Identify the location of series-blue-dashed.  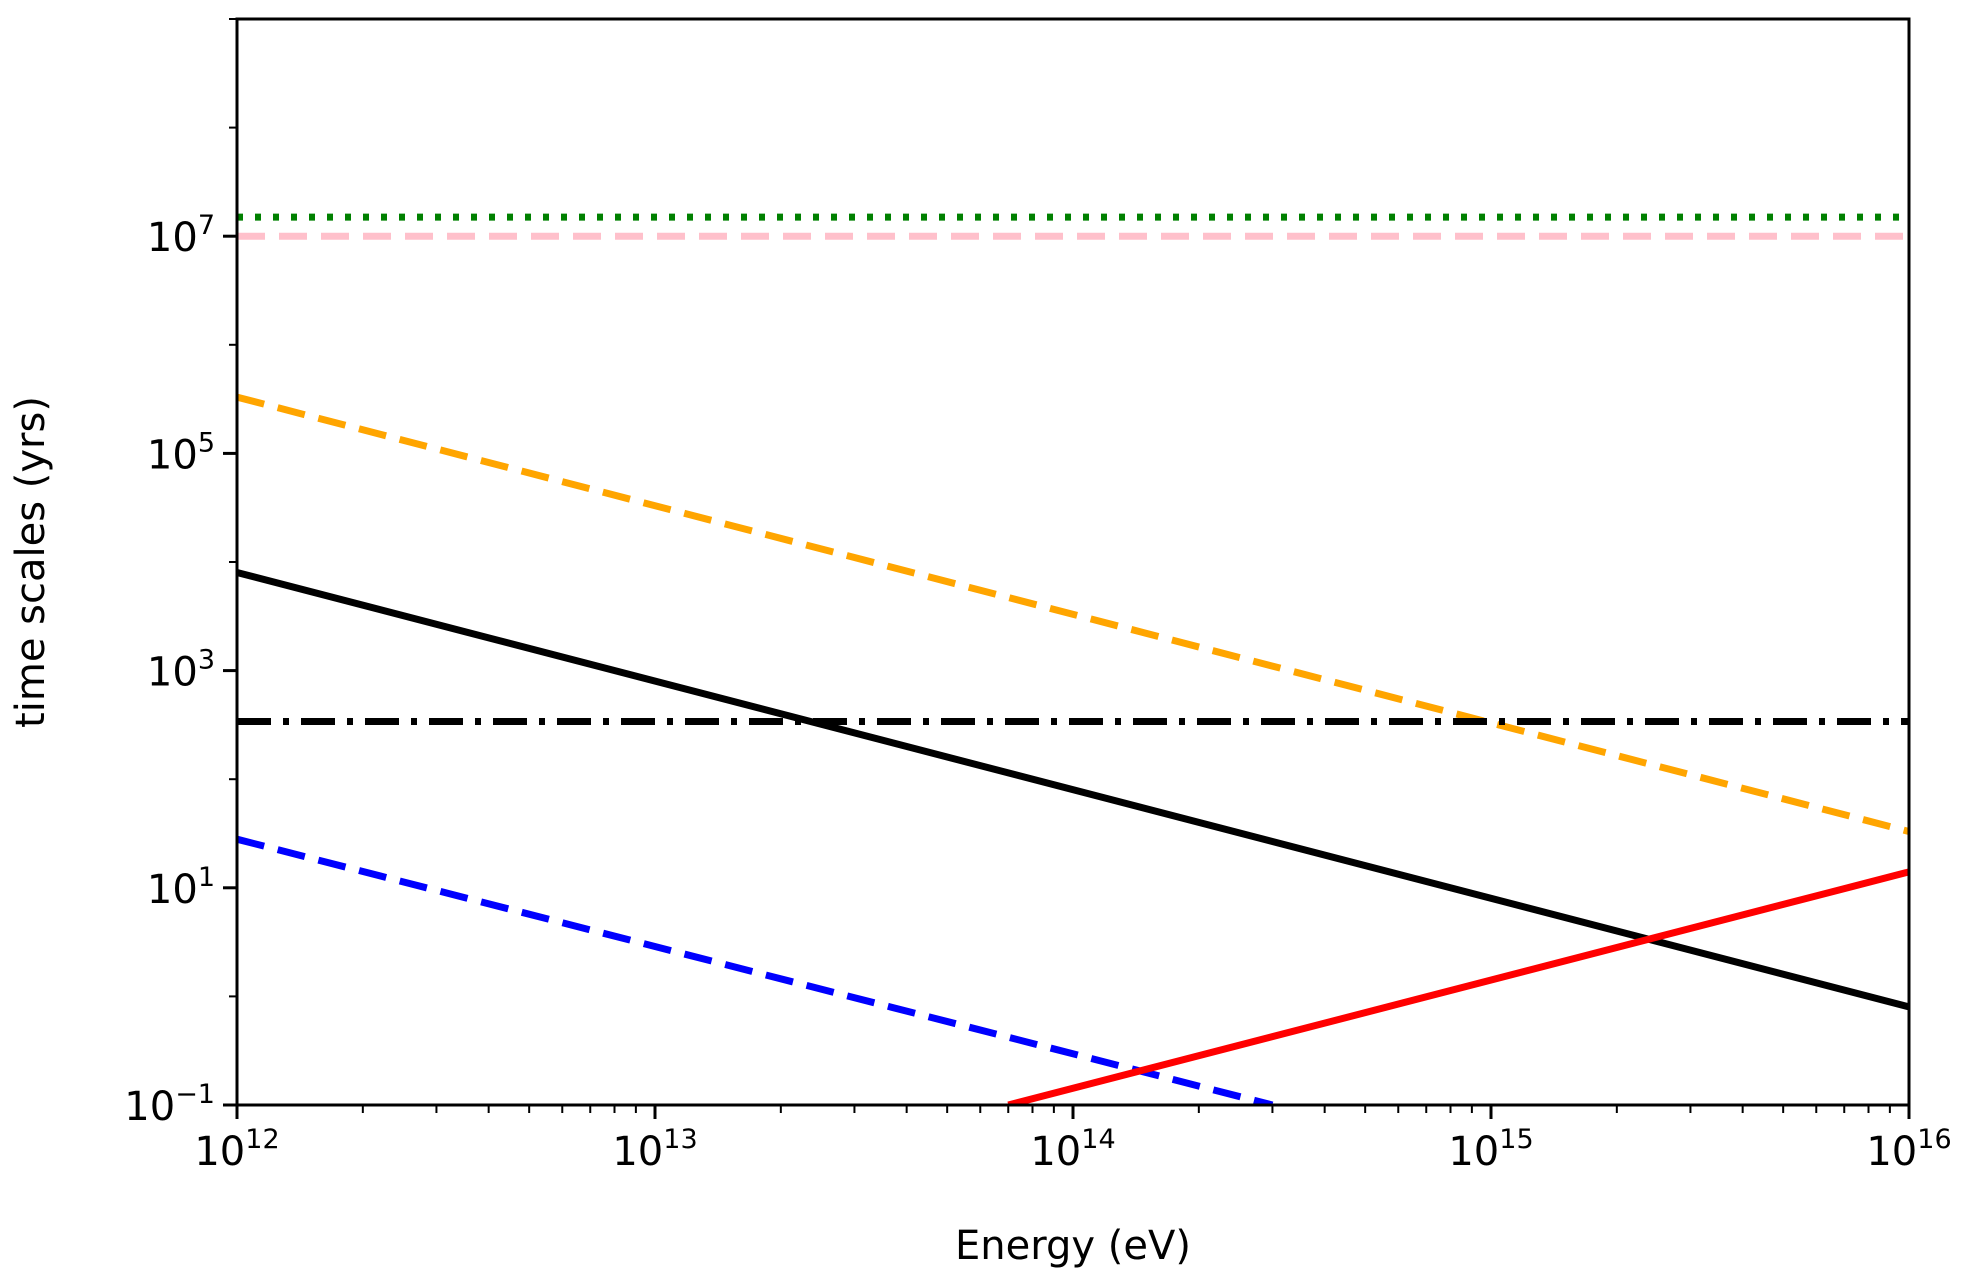
(755, 970).